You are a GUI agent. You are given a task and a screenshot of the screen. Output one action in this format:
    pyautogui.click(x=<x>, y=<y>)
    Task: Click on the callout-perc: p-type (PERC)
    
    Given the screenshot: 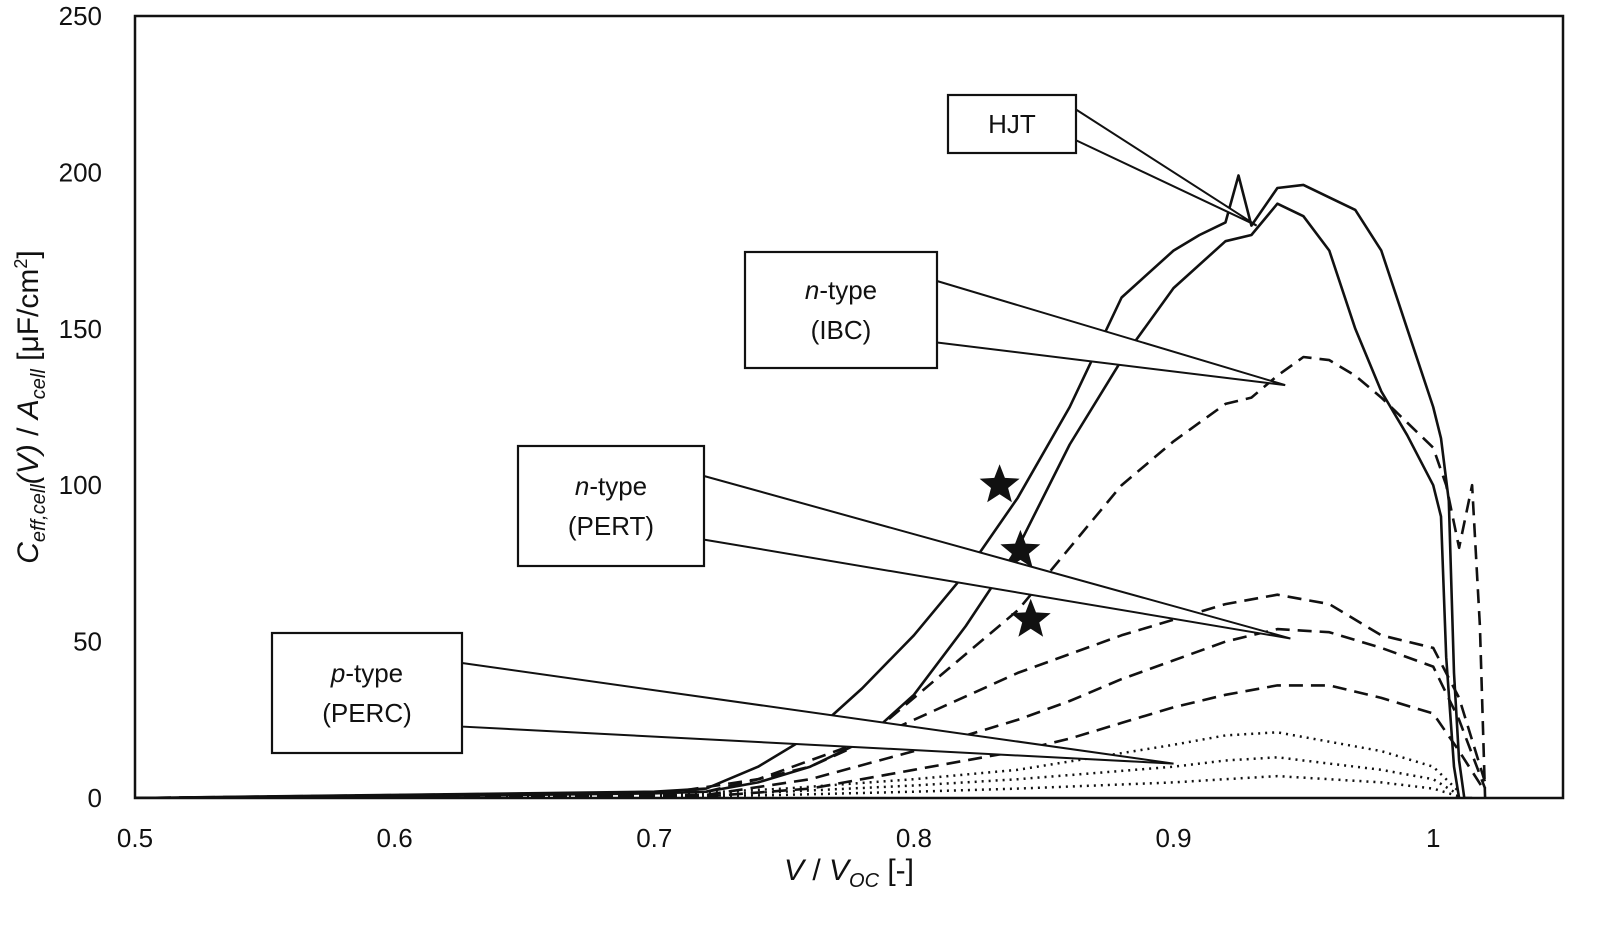 What is the action you would take?
    pyautogui.click(x=722, y=698)
    